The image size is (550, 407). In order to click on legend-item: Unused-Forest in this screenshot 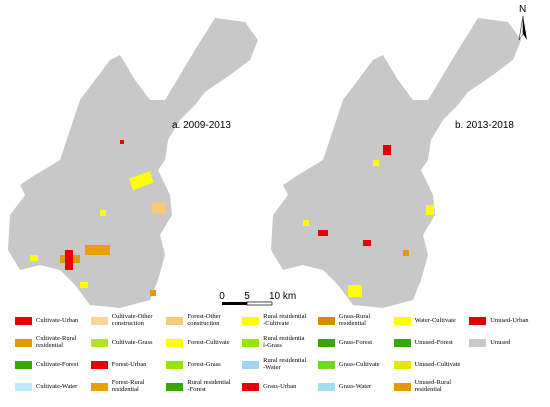, I will do `click(431, 343)`.